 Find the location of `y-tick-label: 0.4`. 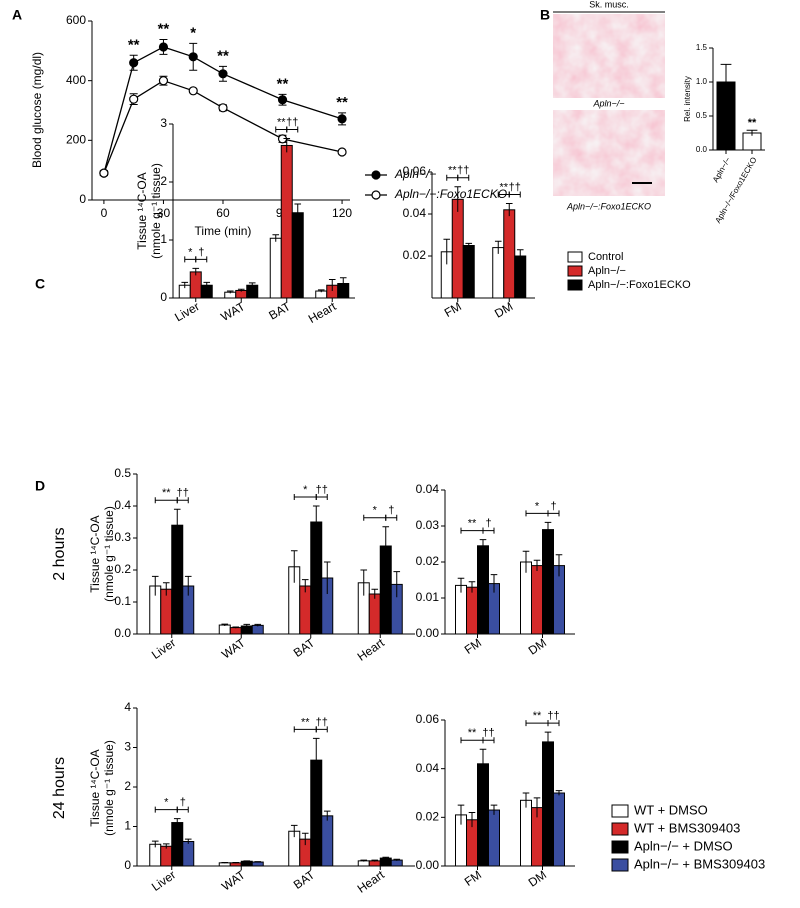

y-tick-label: 0.4 is located at coordinates (122, 505).